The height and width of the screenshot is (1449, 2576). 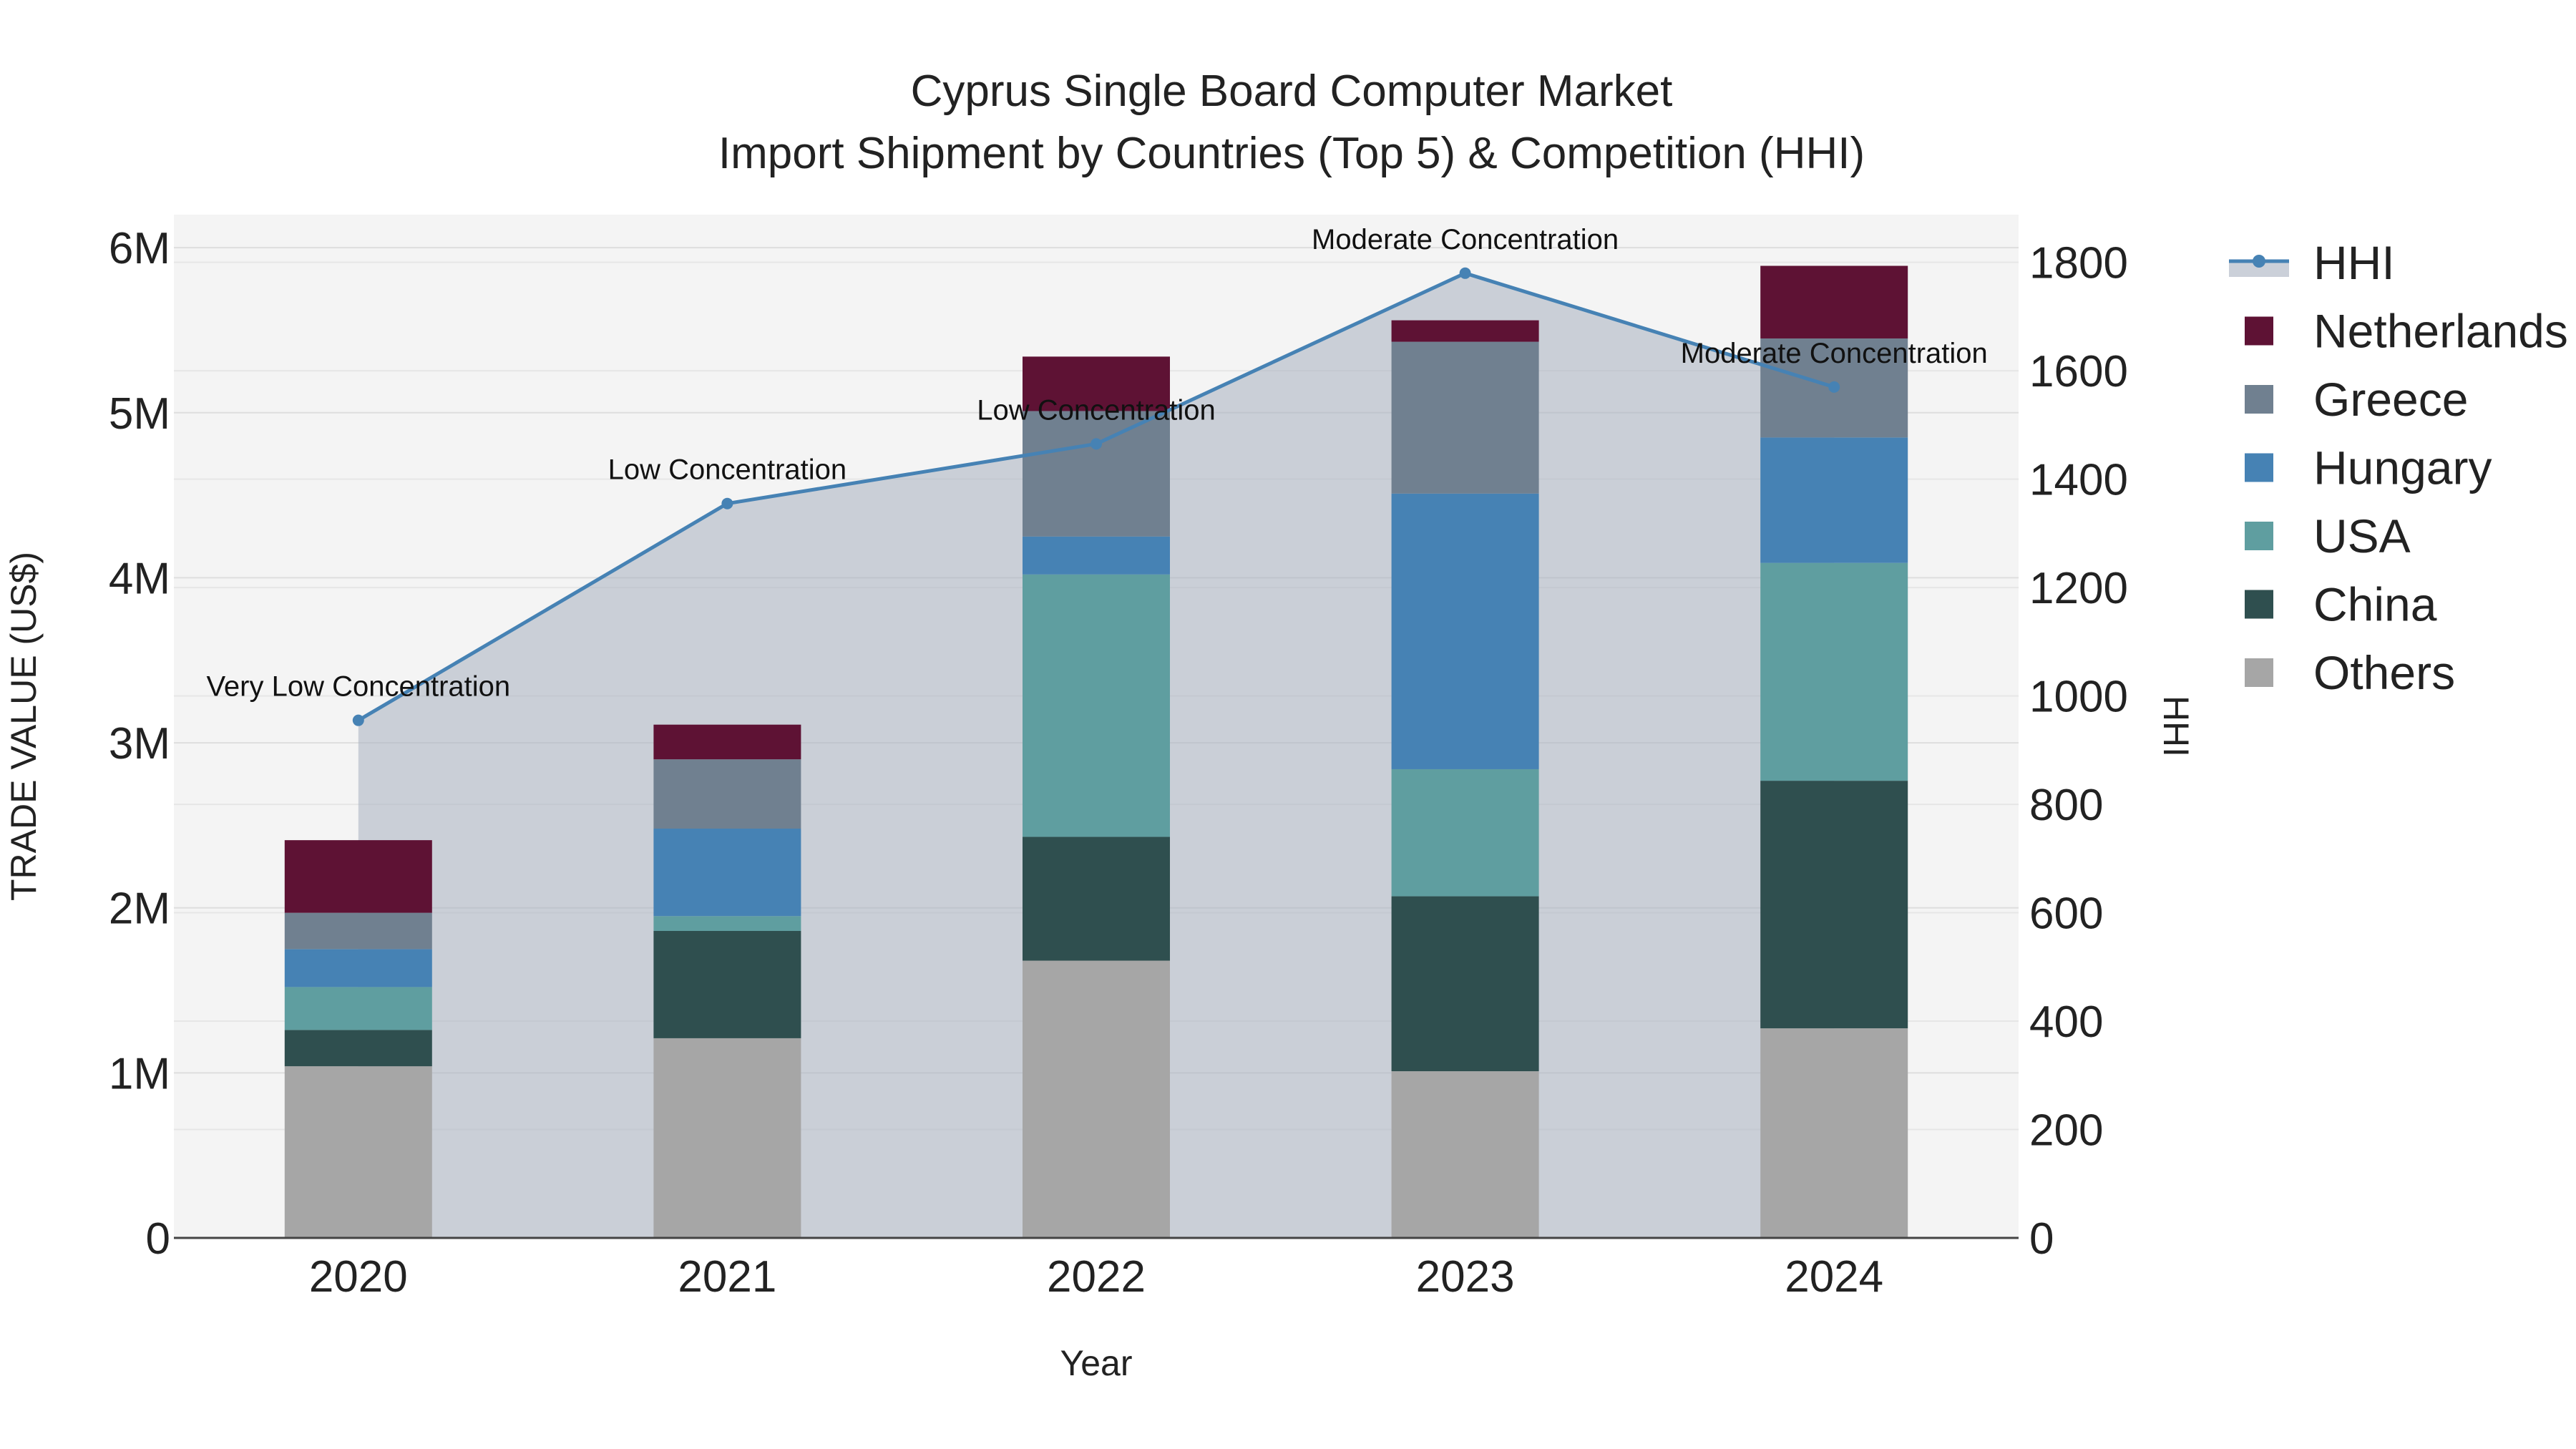 I want to click on bar-others-2020, so click(x=358, y=1152).